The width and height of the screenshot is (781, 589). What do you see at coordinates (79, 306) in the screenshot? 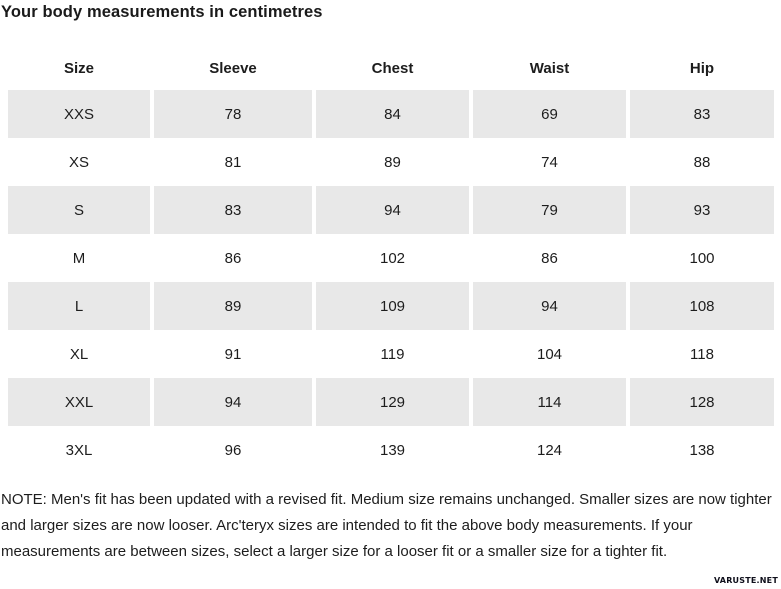
I see `size-cell: L` at bounding box center [79, 306].